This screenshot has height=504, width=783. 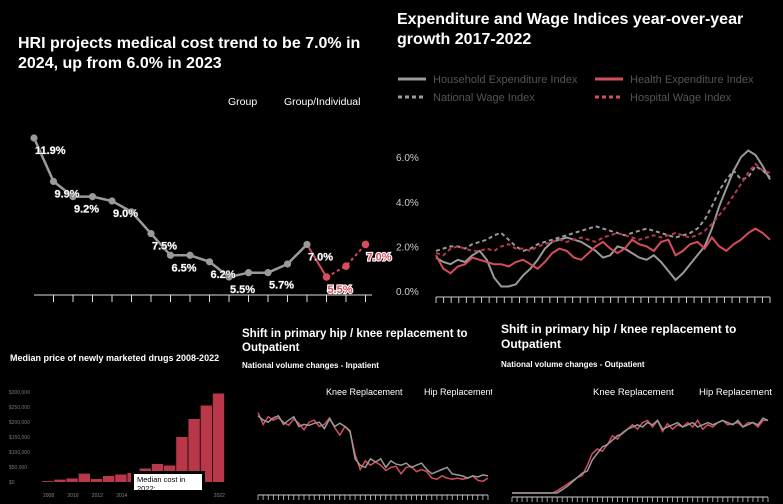 I want to click on outpatient-axis, so click(x=640, y=499).